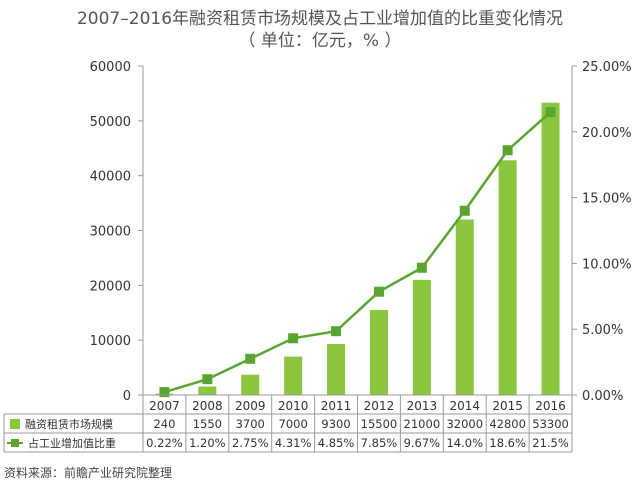 The image size is (640, 485). What do you see at coordinates (293, 424) in the screenshot?
I see `data-label-bar: 7000` at bounding box center [293, 424].